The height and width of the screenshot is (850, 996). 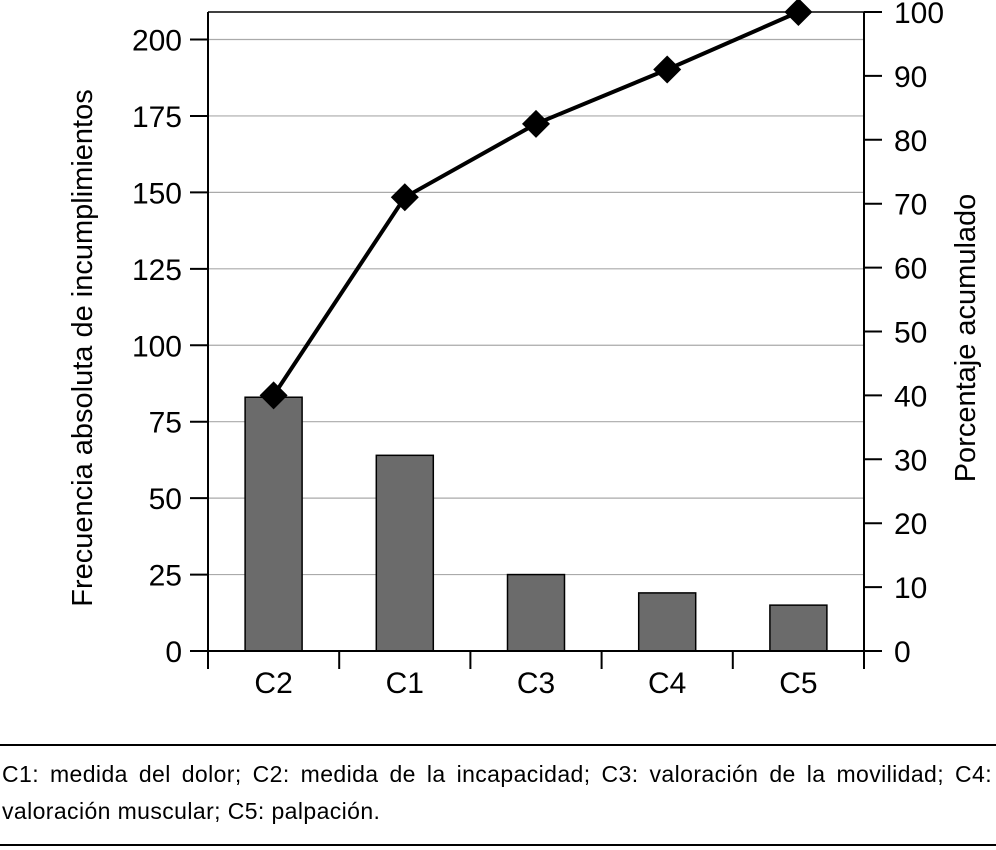 What do you see at coordinates (165, 499) in the screenshot?
I see `left-tick-label: 50` at bounding box center [165, 499].